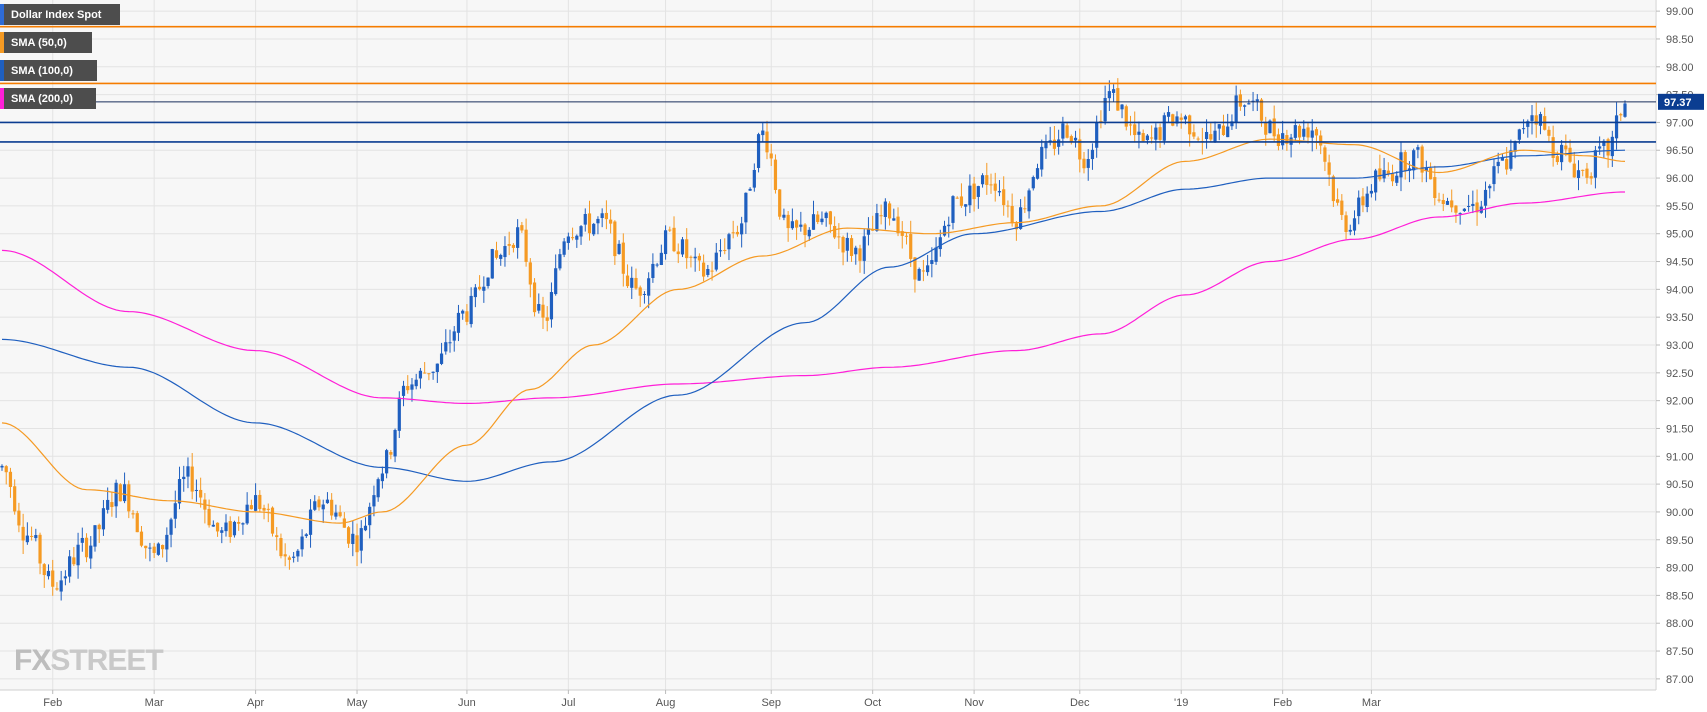 The image size is (1707, 712). I want to click on legend-item-price: Dollar Index Spot, so click(60, 14).